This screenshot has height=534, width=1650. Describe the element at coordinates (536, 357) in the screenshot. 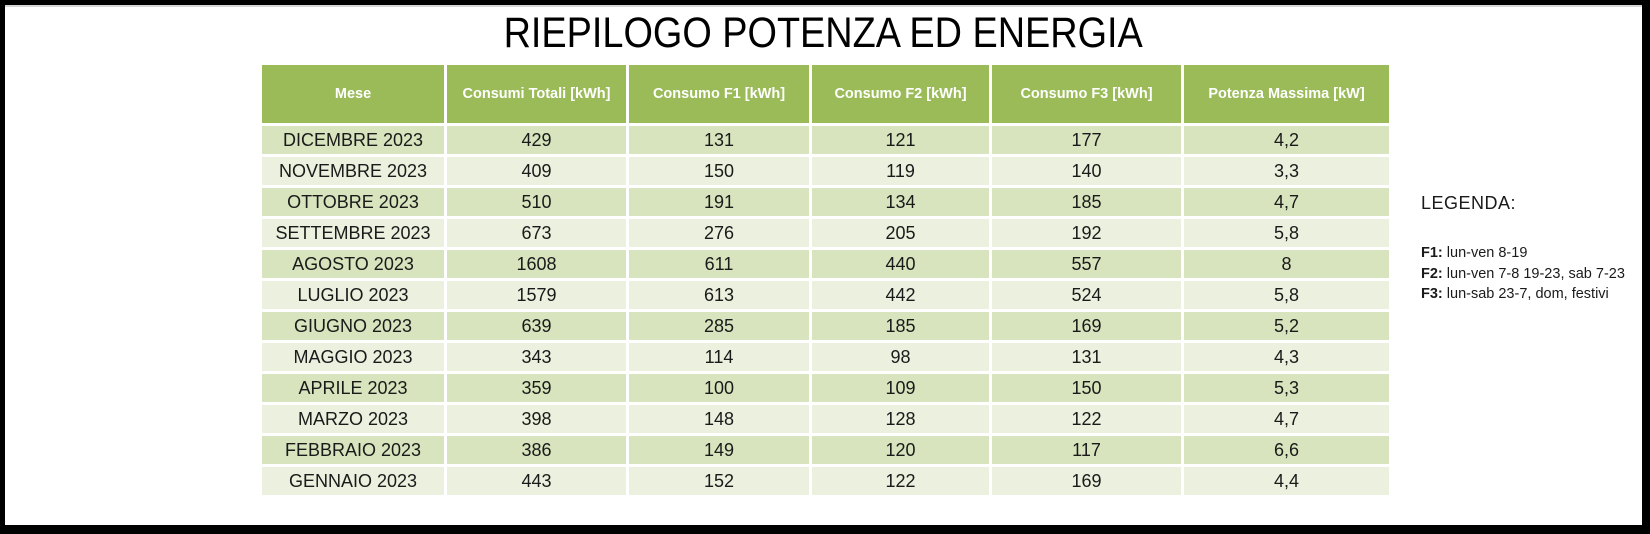

I see `cell-value: 343` at that location.